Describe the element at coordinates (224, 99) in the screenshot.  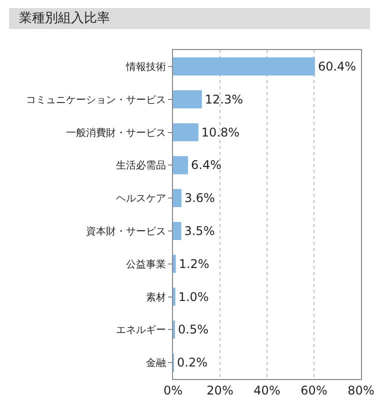
I see `data-label: 12.3%` at that location.